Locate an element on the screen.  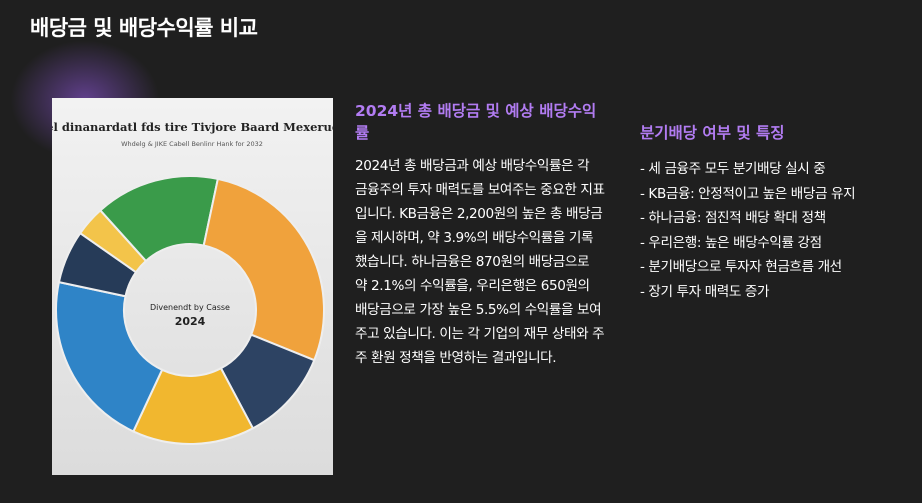
middle-heading: 2024년 총 배당금 및 예상 배당수익률 is located at coordinates (476, 122).